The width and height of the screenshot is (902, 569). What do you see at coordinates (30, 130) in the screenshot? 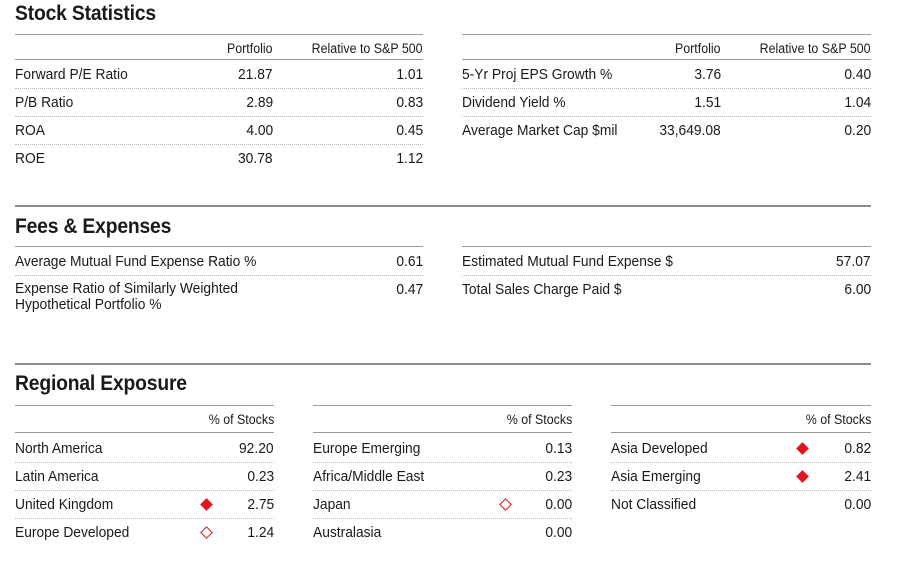
I see `stat-label: ROA` at bounding box center [30, 130].